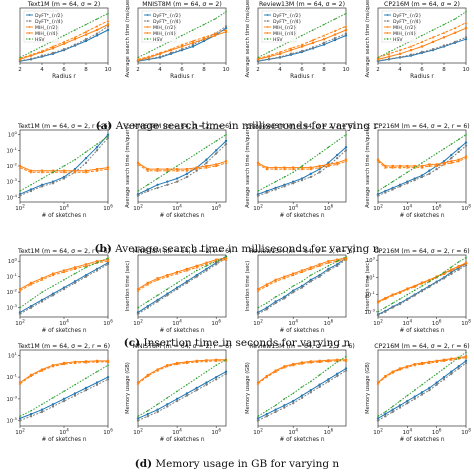 The height and width of the screenshot is (474, 474). What do you see at coordinates (138, 70) in the screenshot?
I see `x-tick-label: 2` at bounding box center [138, 70].